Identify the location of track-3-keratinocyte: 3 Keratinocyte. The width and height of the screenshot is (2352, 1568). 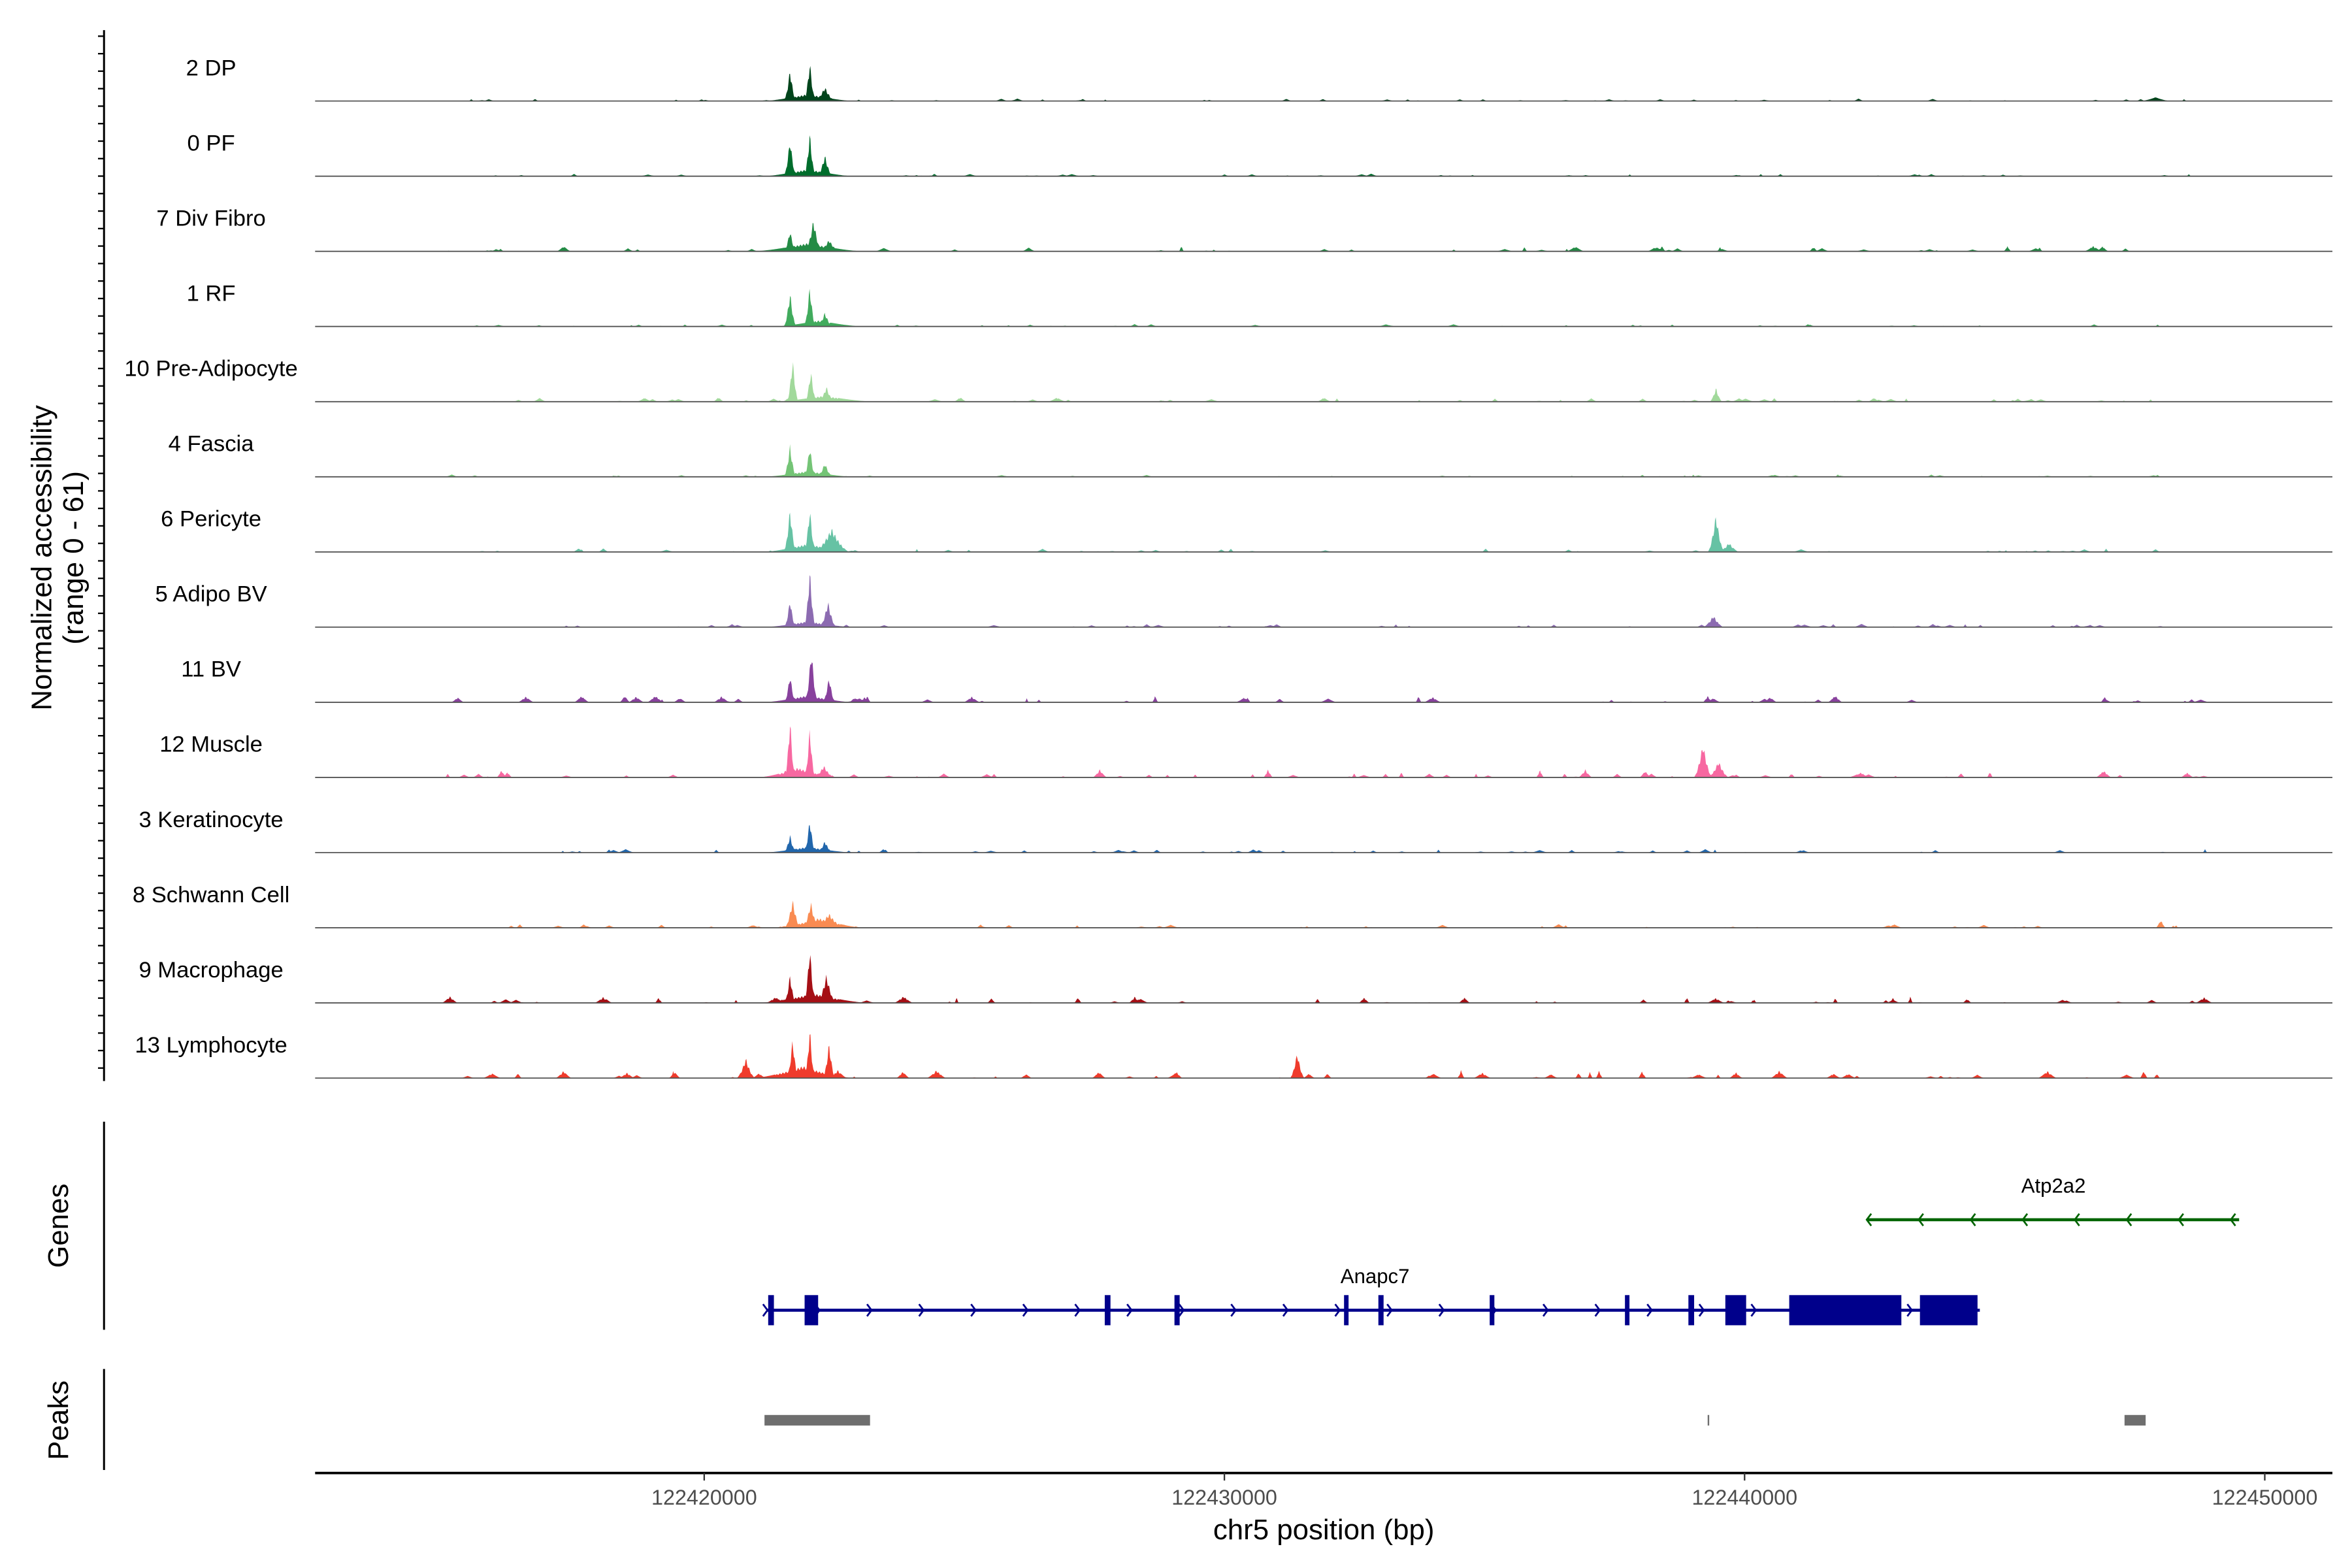
(1236, 830).